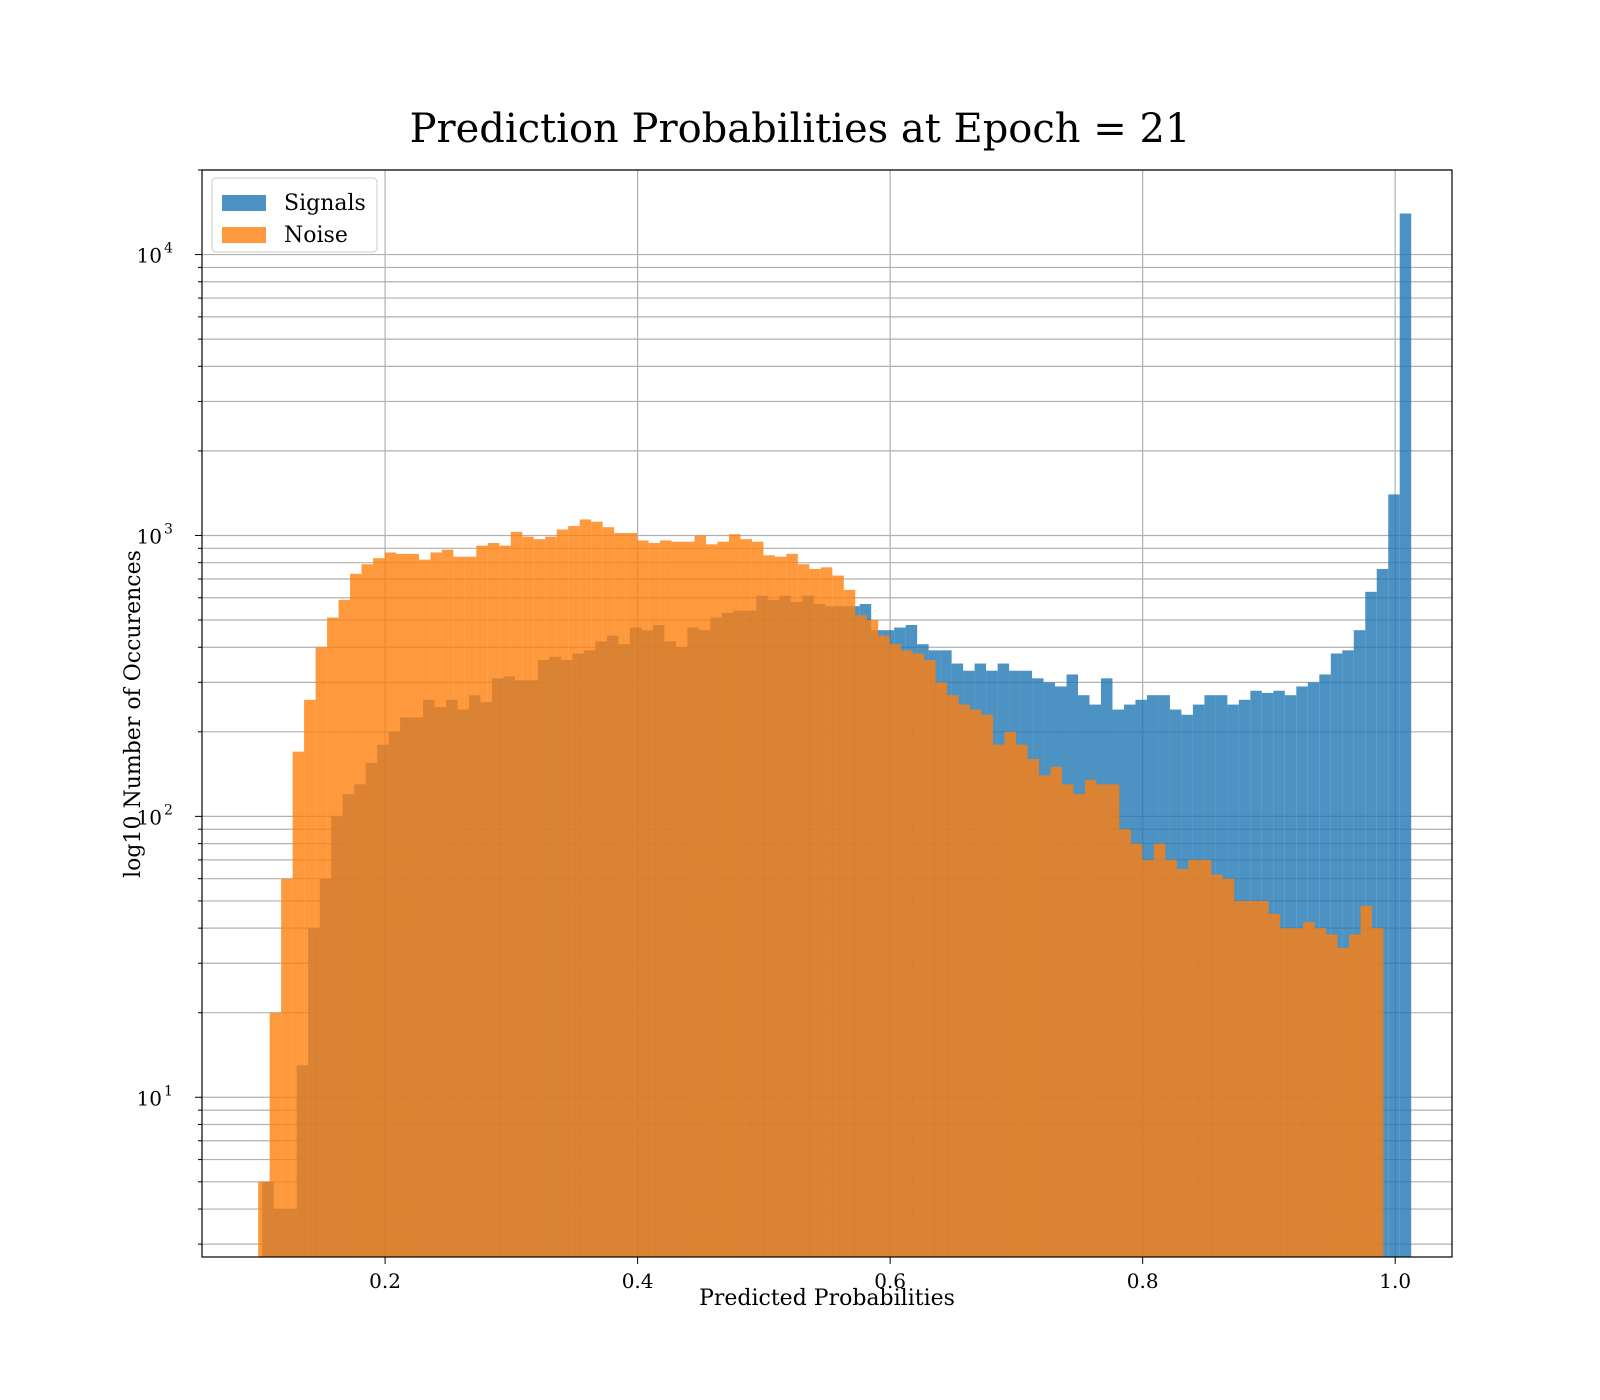  I want to click on y-tick-label: 10 3, so click(155, 534).